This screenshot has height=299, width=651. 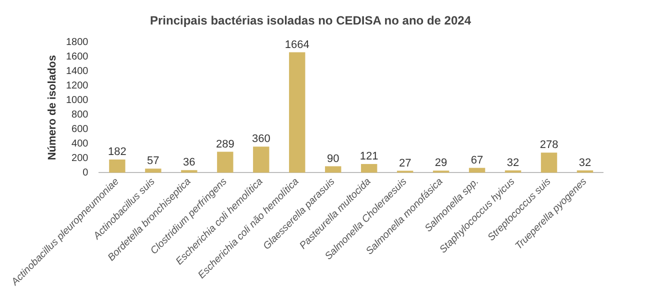 I want to click on data-label: 90, so click(x=333, y=158).